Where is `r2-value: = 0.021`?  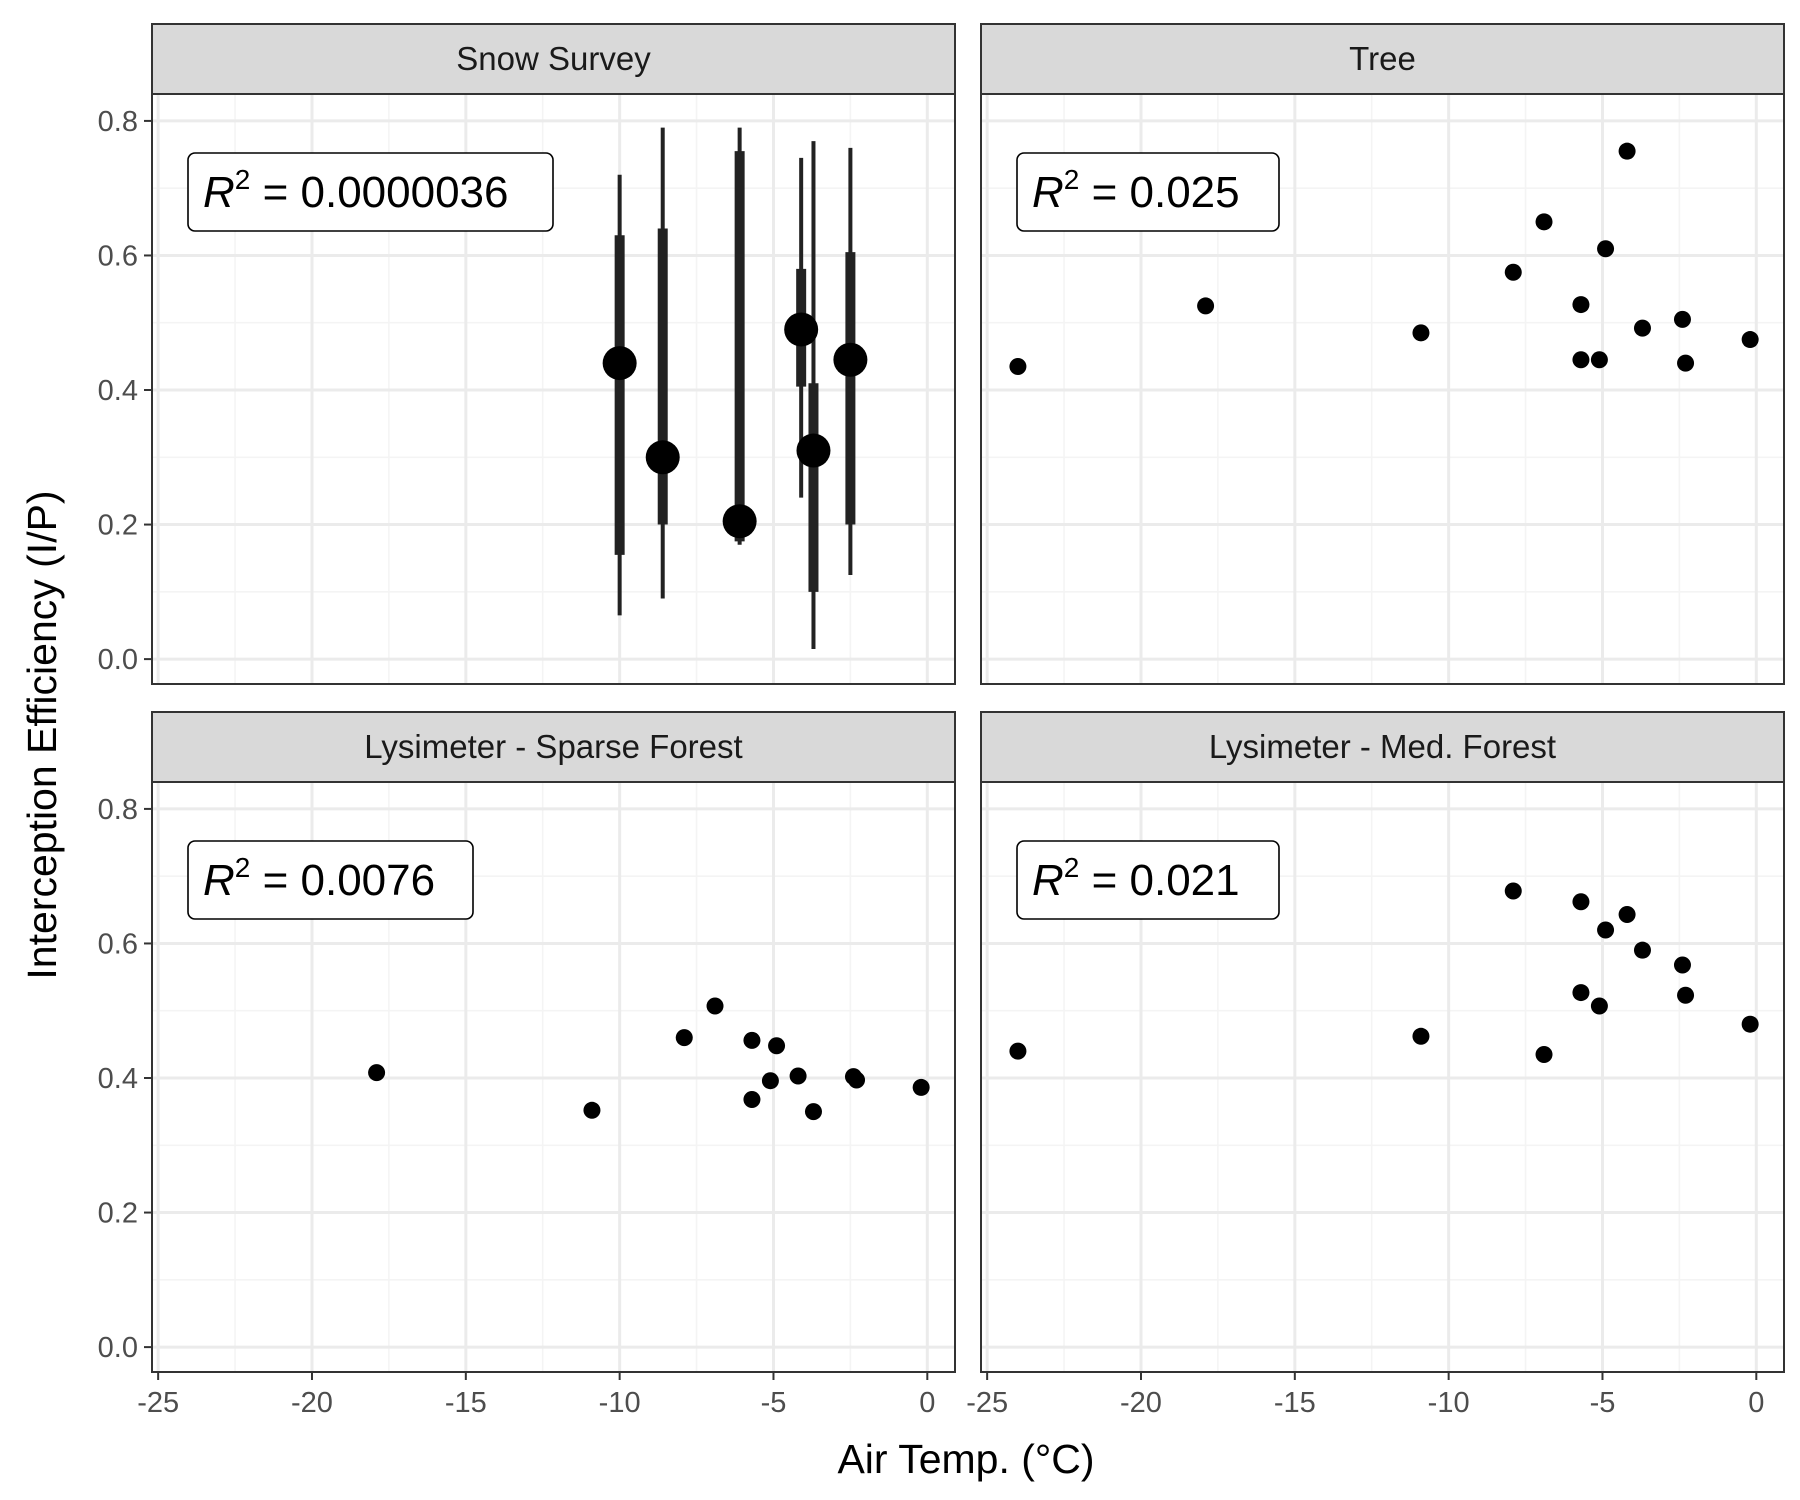 r2-value: = 0.021 is located at coordinates (1159, 880).